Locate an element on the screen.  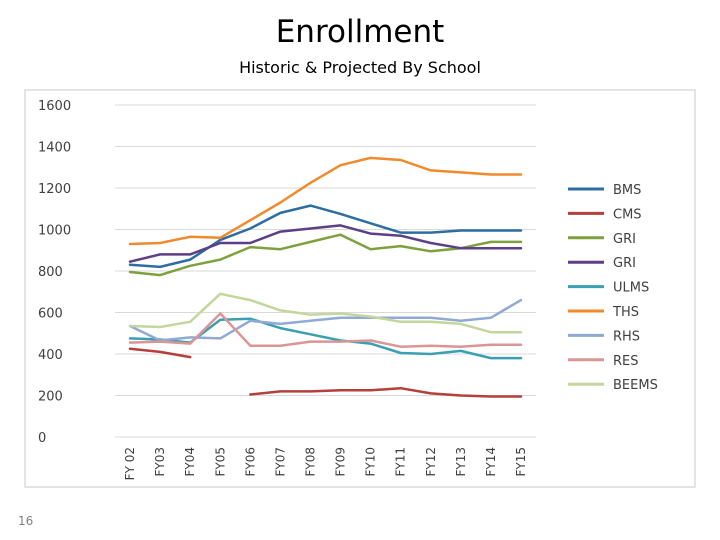
x-tick-label: FY14 is located at coordinates (491, 462).